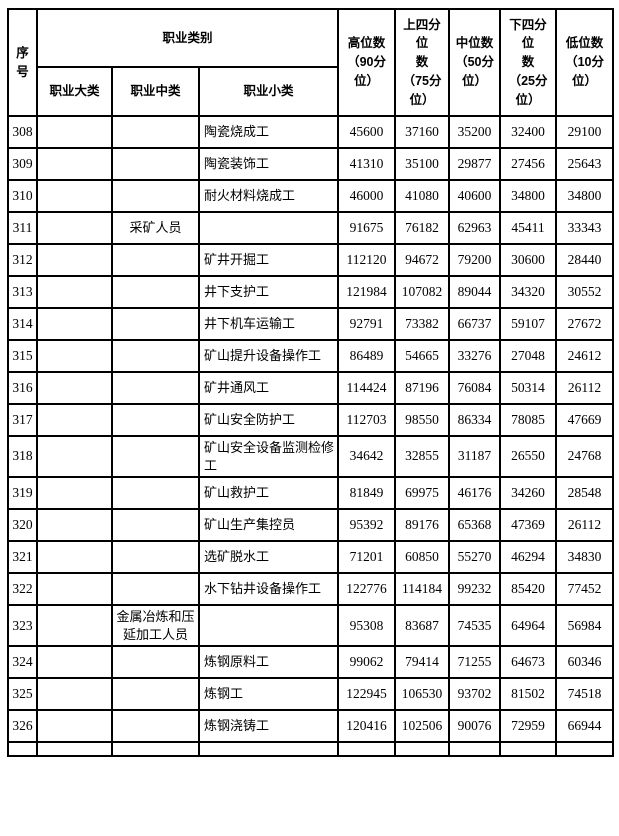  Describe the element at coordinates (475, 456) in the screenshot. I see `cell-value: 31187` at that location.